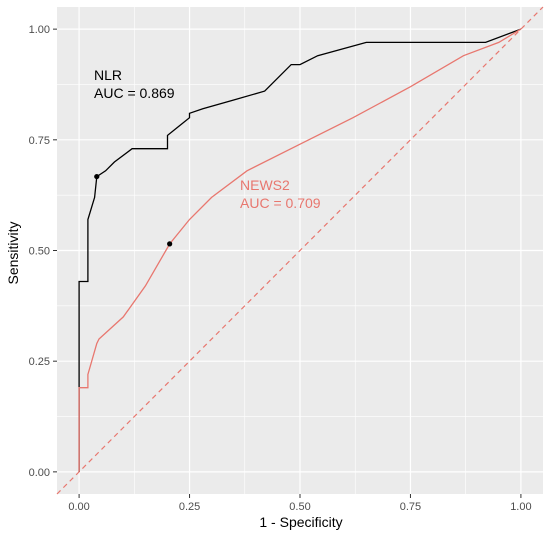 The image size is (550, 542). Describe the element at coordinates (39, 362) in the screenshot. I see `y-tick-label: 0.25` at that location.